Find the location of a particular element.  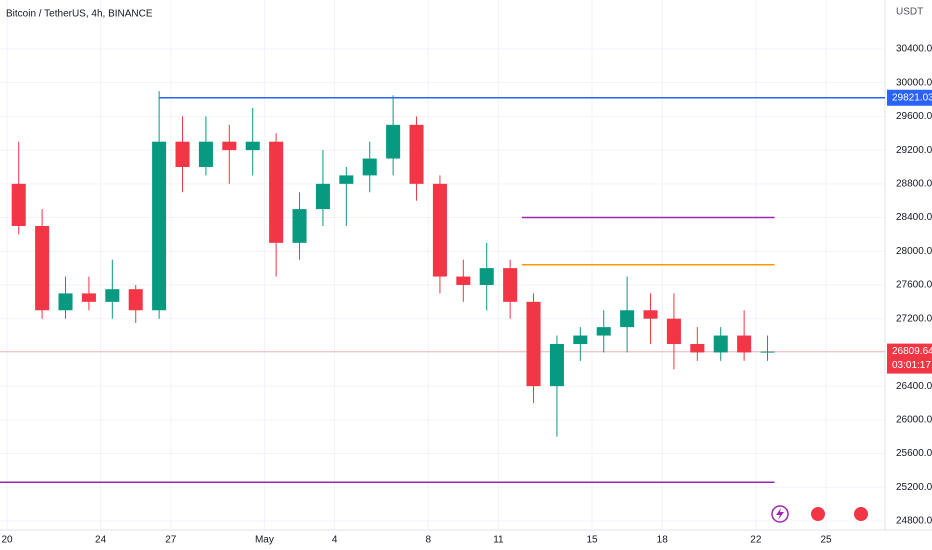

level-price-label: 29821.03 is located at coordinates (912, 97).